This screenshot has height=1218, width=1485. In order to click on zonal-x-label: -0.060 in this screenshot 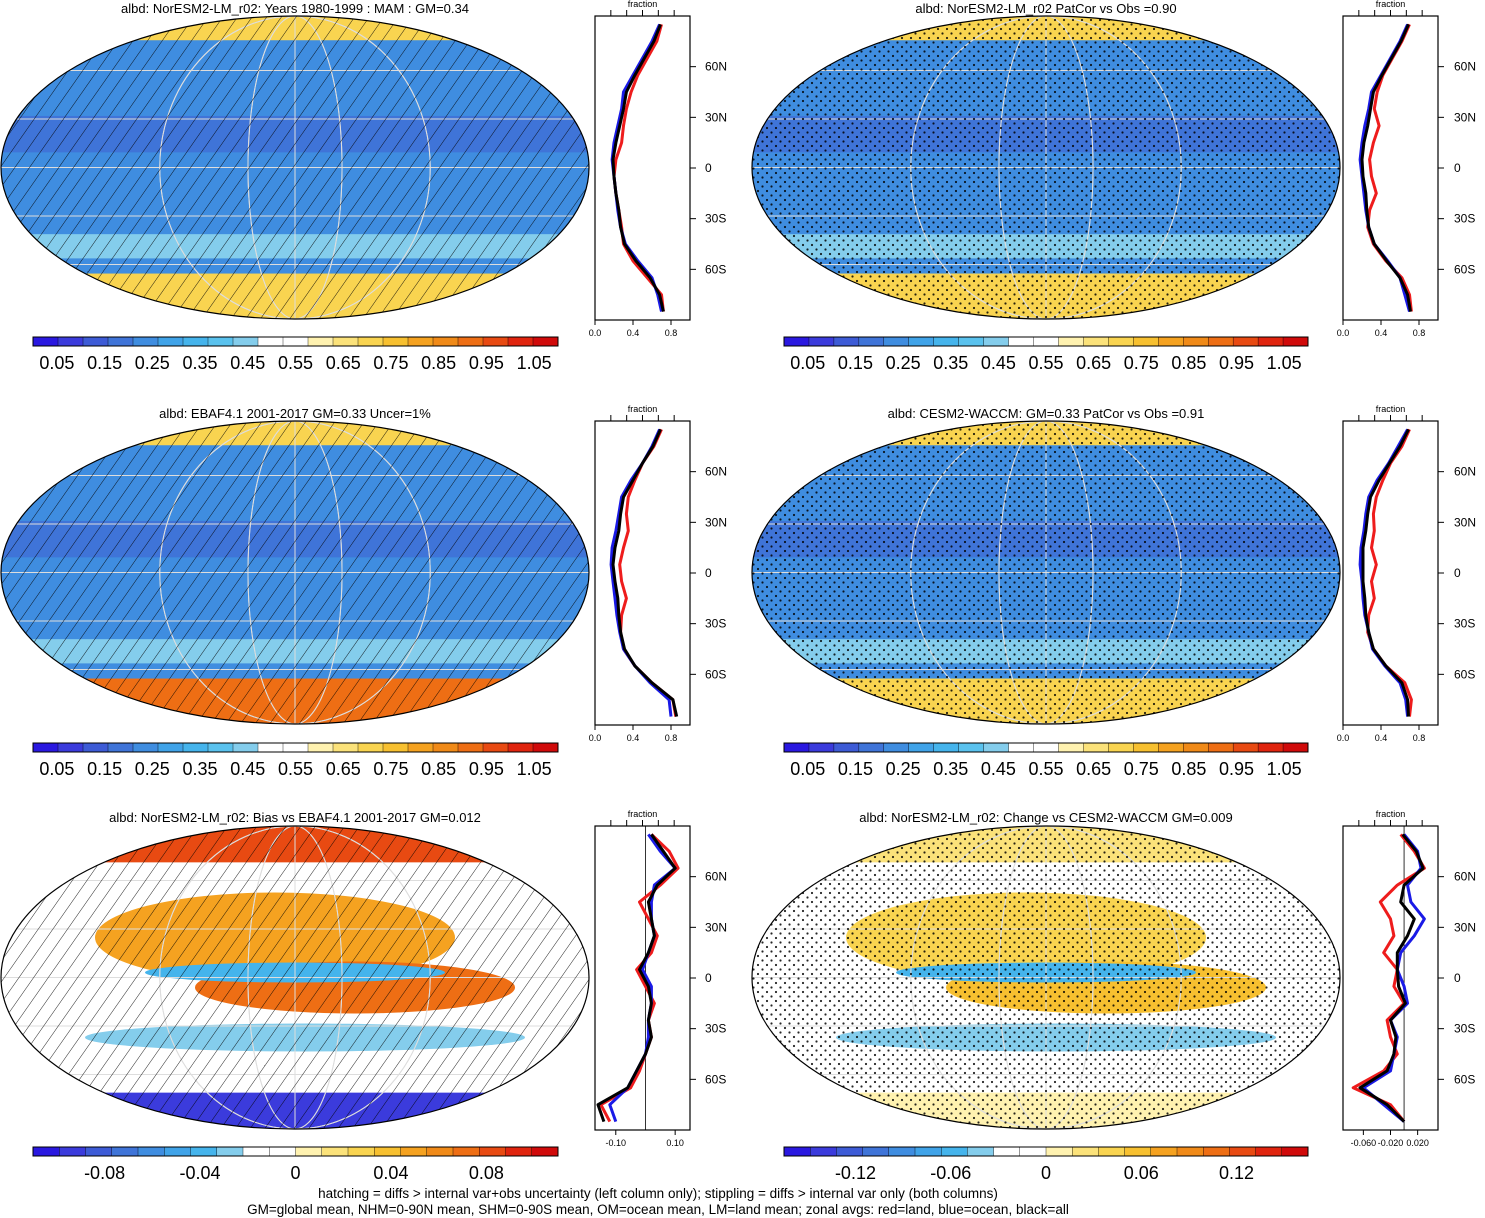, I will do `click(1364, 1143)`.